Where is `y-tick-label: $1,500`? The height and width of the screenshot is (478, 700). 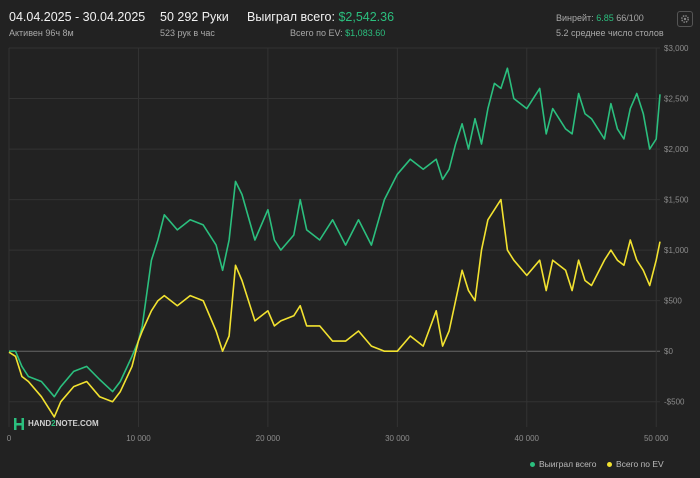 y-tick-label: $1,500 is located at coordinates (676, 200).